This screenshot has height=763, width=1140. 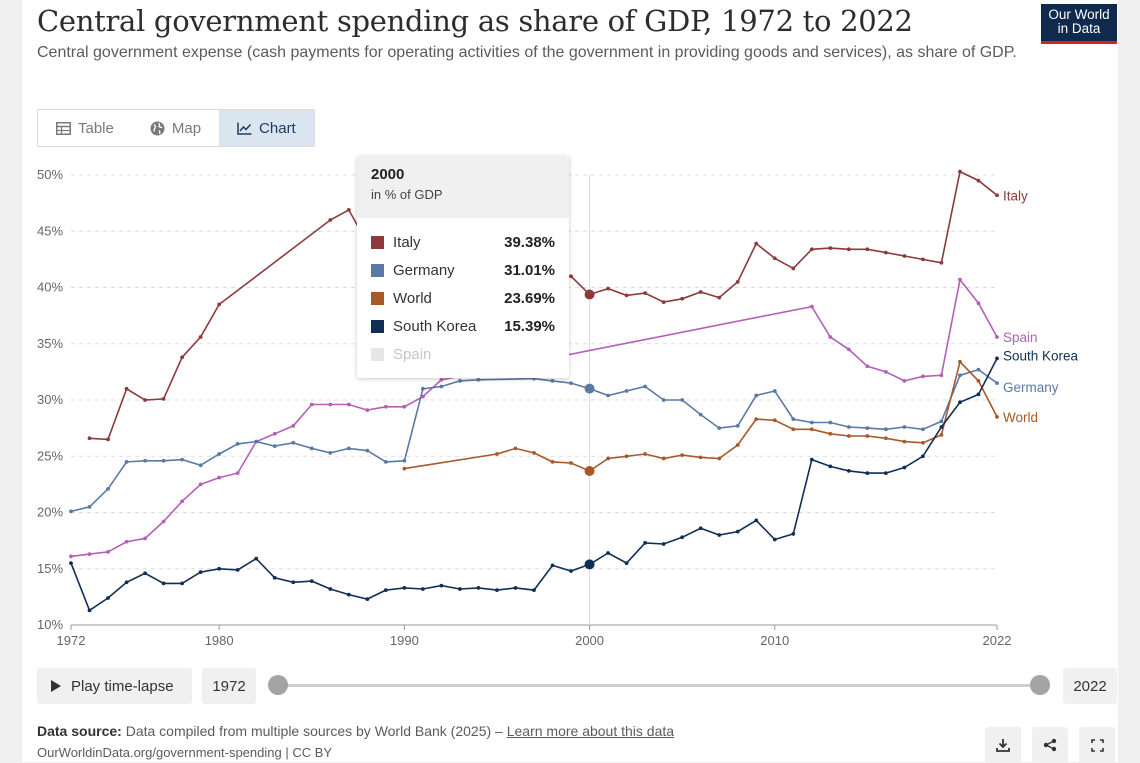 What do you see at coordinates (50, 287) in the screenshot?
I see `y-tick-label: 40%` at bounding box center [50, 287].